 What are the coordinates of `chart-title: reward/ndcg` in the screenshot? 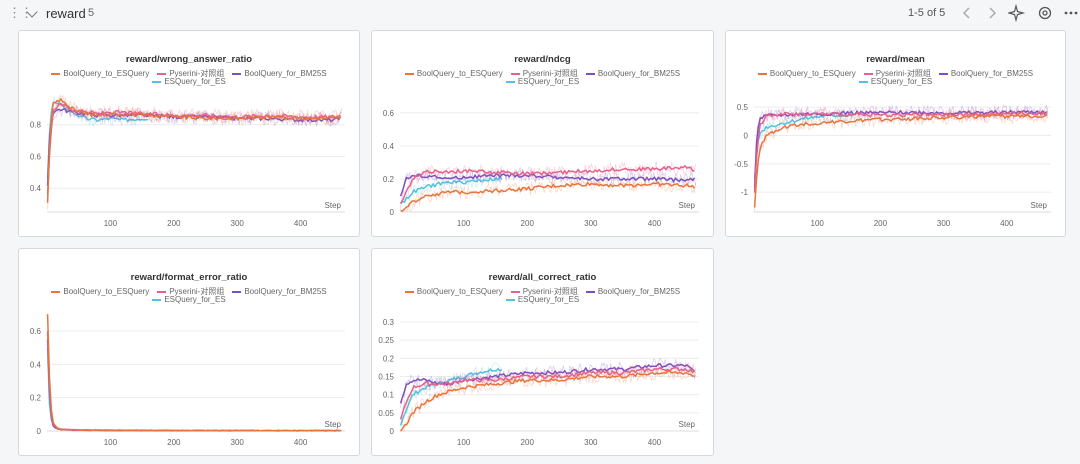 It's located at (542, 59).